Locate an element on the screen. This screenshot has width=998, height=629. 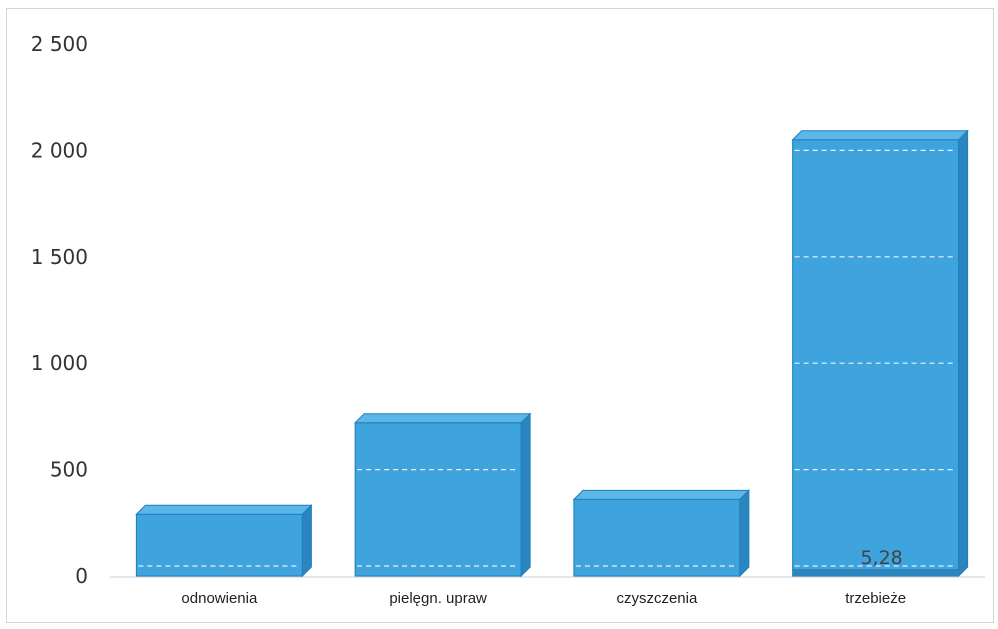
x-category-label: pielęgn. upraw is located at coordinates (438, 598).